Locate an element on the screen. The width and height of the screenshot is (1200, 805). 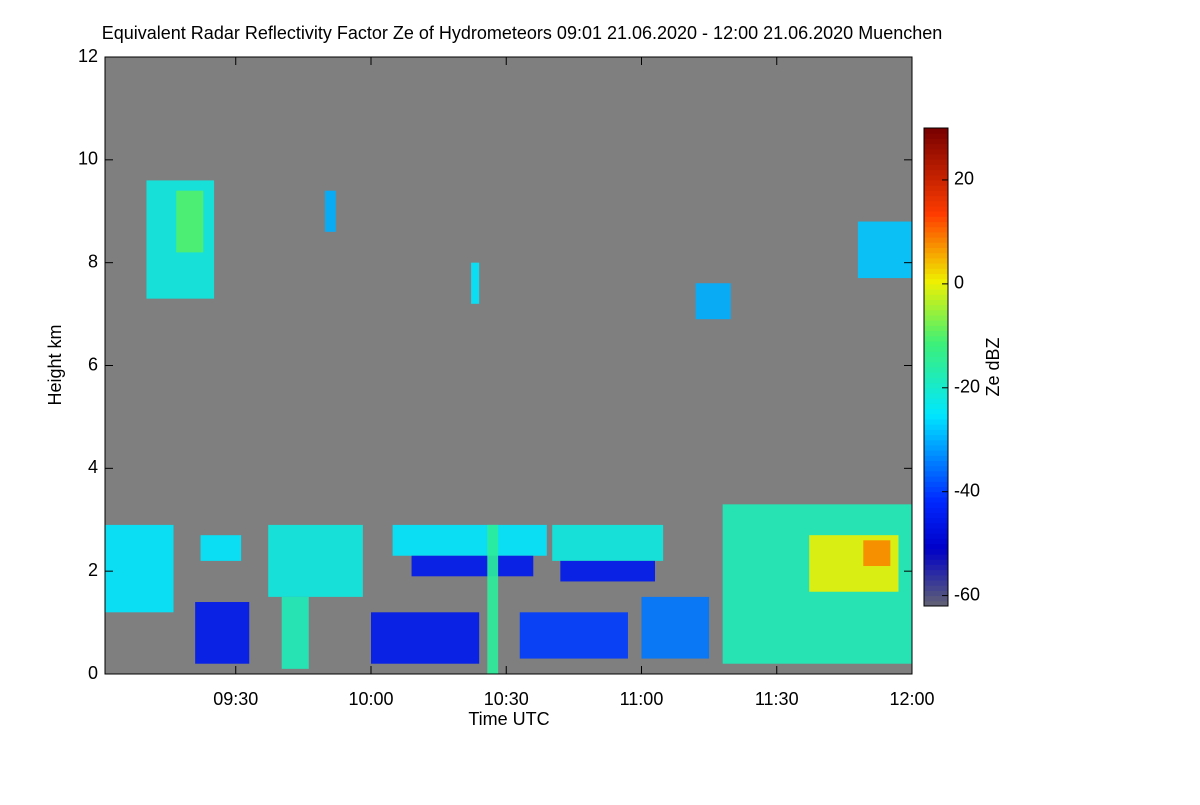
y-tick-label: 2 is located at coordinates (93, 570).